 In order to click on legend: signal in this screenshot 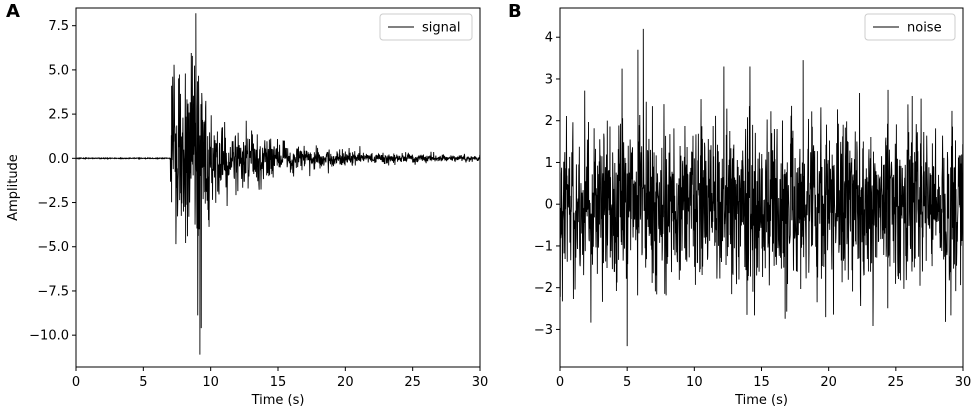, I will do `click(426, 27)`.